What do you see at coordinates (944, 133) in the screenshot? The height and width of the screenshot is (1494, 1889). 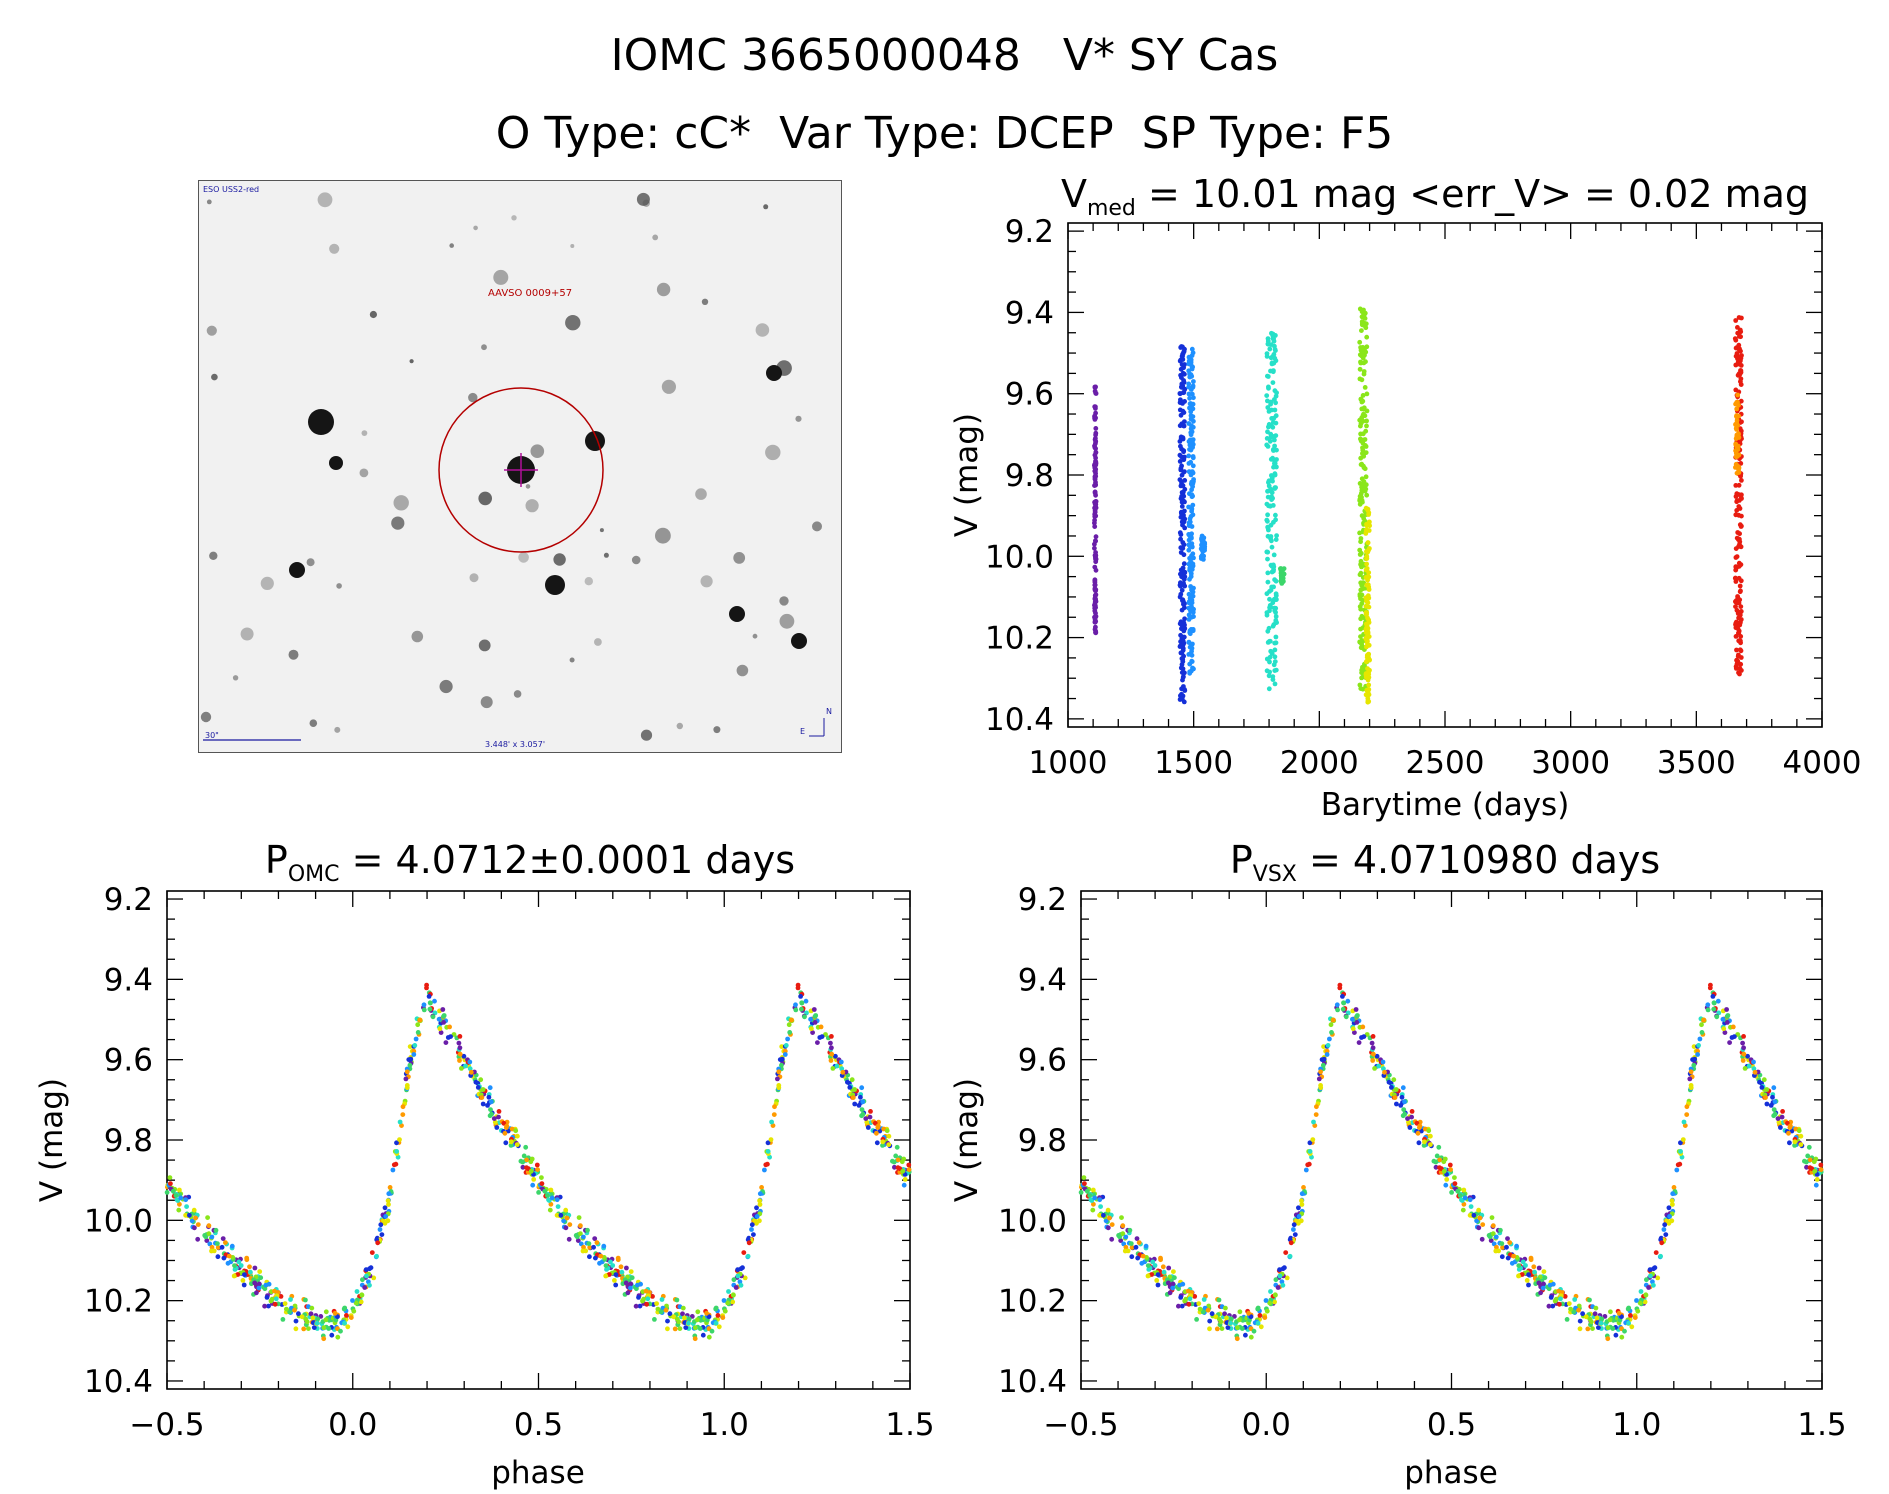 I see `figure-subtitle: O Type: cC* Var Type: DCEP SP Type: F5` at bounding box center [944, 133].